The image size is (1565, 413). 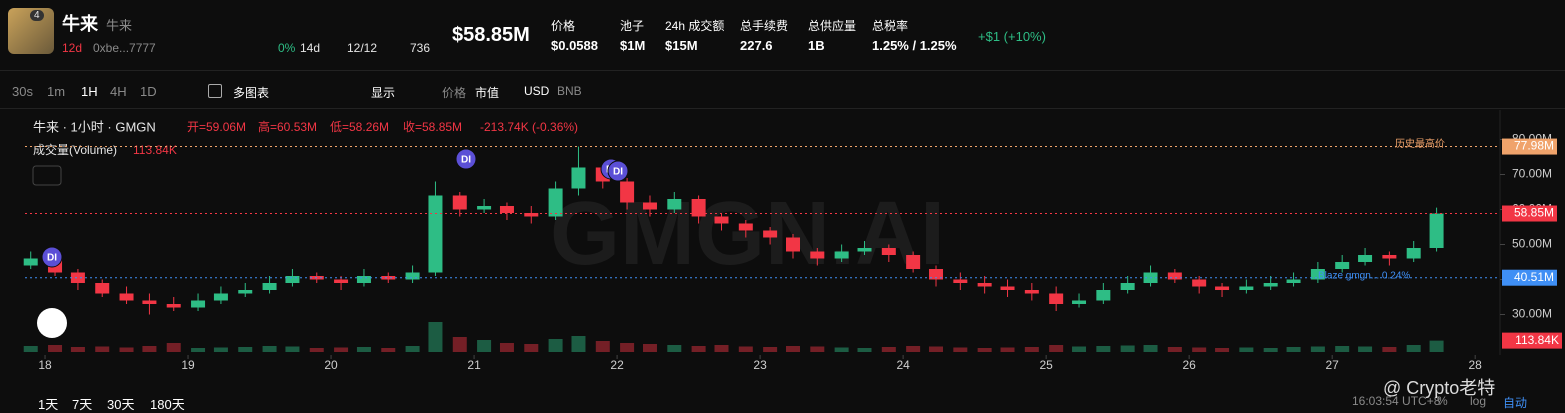 I want to click on y-tick-label: 70.00M, so click(x=1532, y=174).